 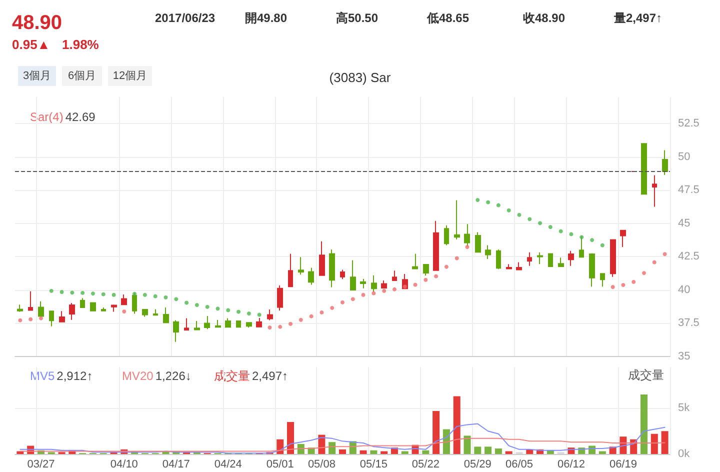 I want to click on annotation: 2,497↑, so click(x=270, y=376).